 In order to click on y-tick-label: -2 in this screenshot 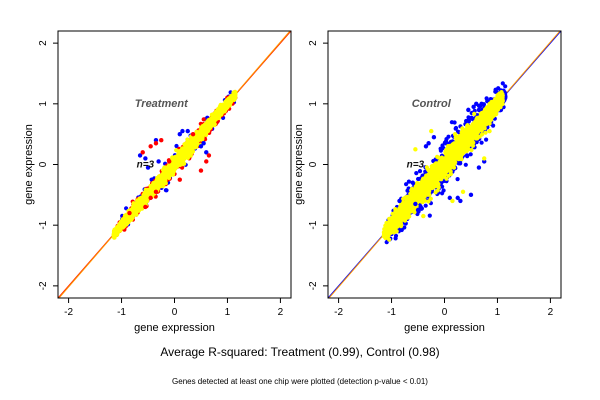, I will do `click(43, 285)`.